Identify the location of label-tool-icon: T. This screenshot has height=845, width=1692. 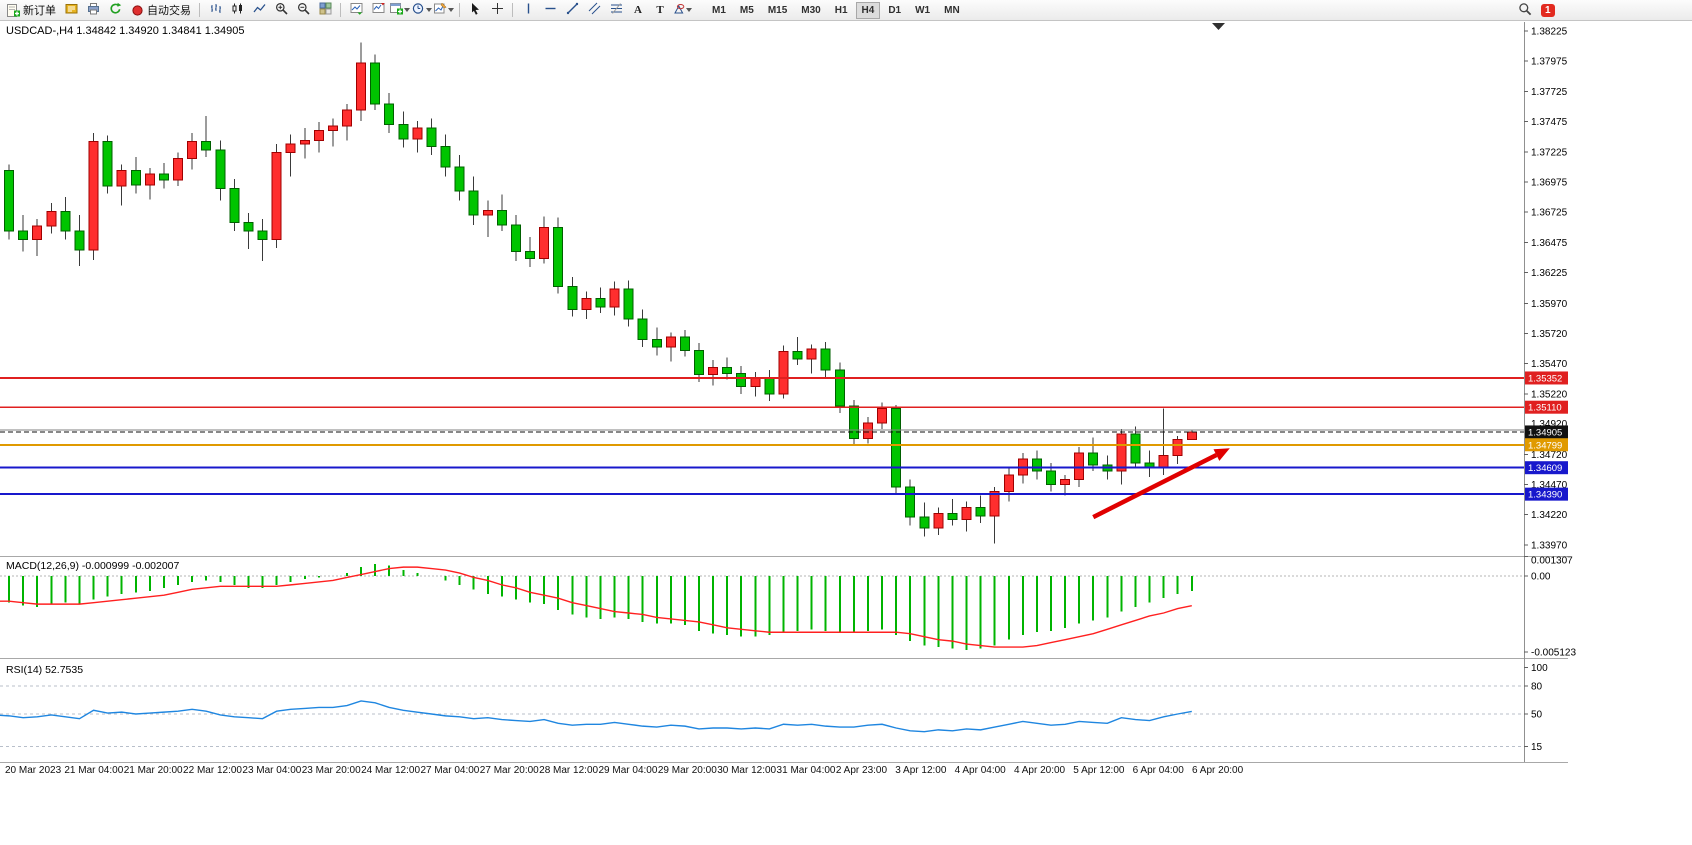
(660, 10).